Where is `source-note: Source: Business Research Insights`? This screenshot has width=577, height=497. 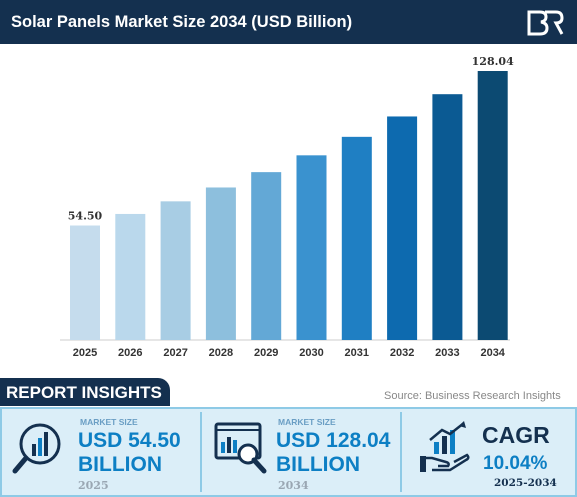
source-note: Source: Business Research Insights is located at coordinates (472, 396).